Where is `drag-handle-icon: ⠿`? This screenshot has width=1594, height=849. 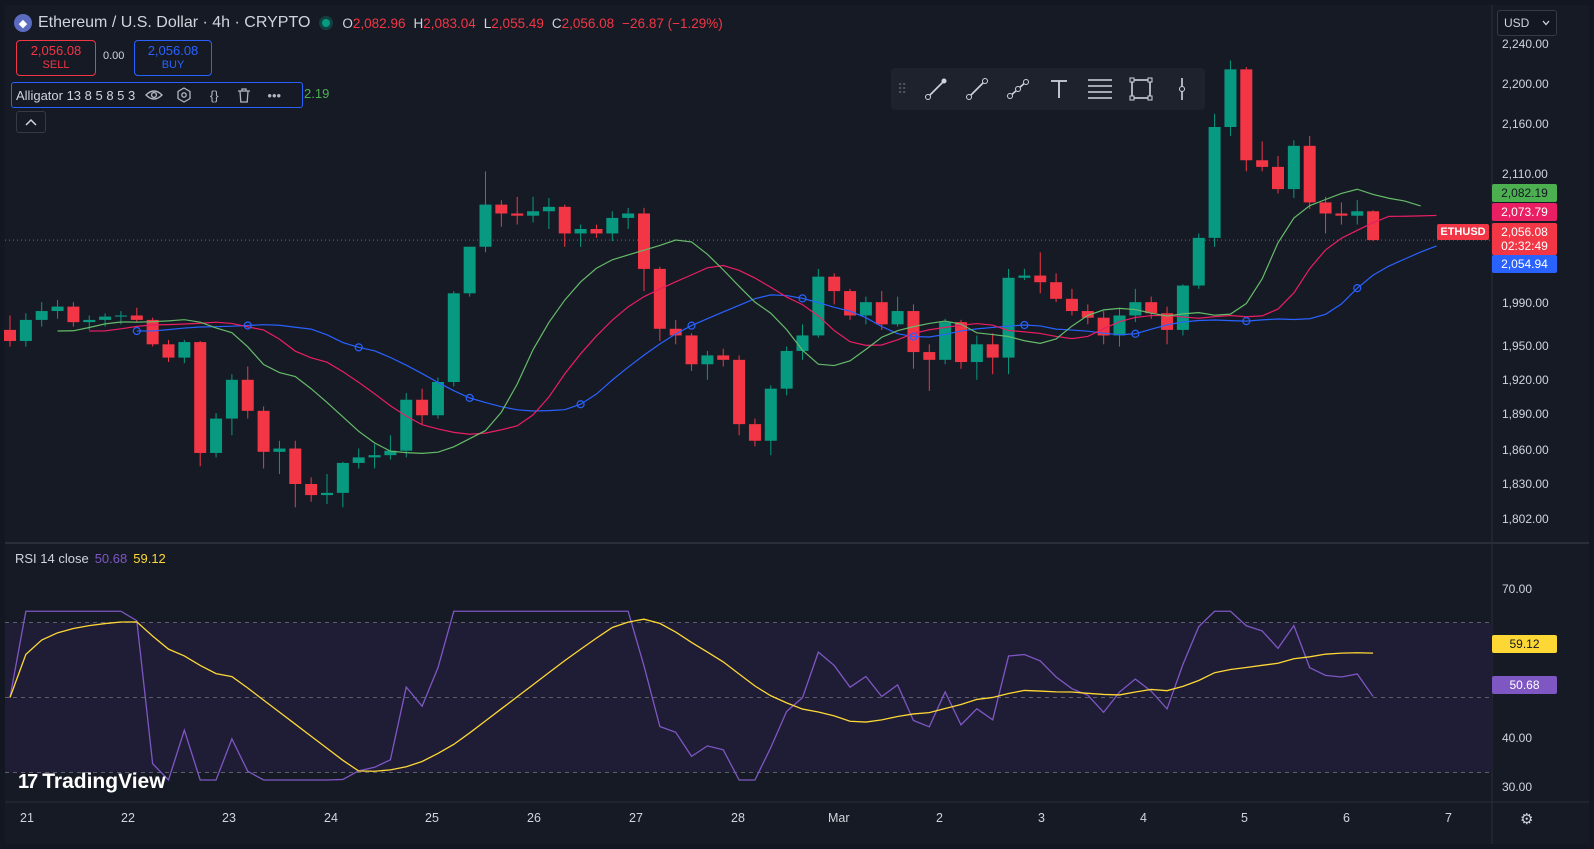 drag-handle-icon: ⠿ is located at coordinates (902, 88).